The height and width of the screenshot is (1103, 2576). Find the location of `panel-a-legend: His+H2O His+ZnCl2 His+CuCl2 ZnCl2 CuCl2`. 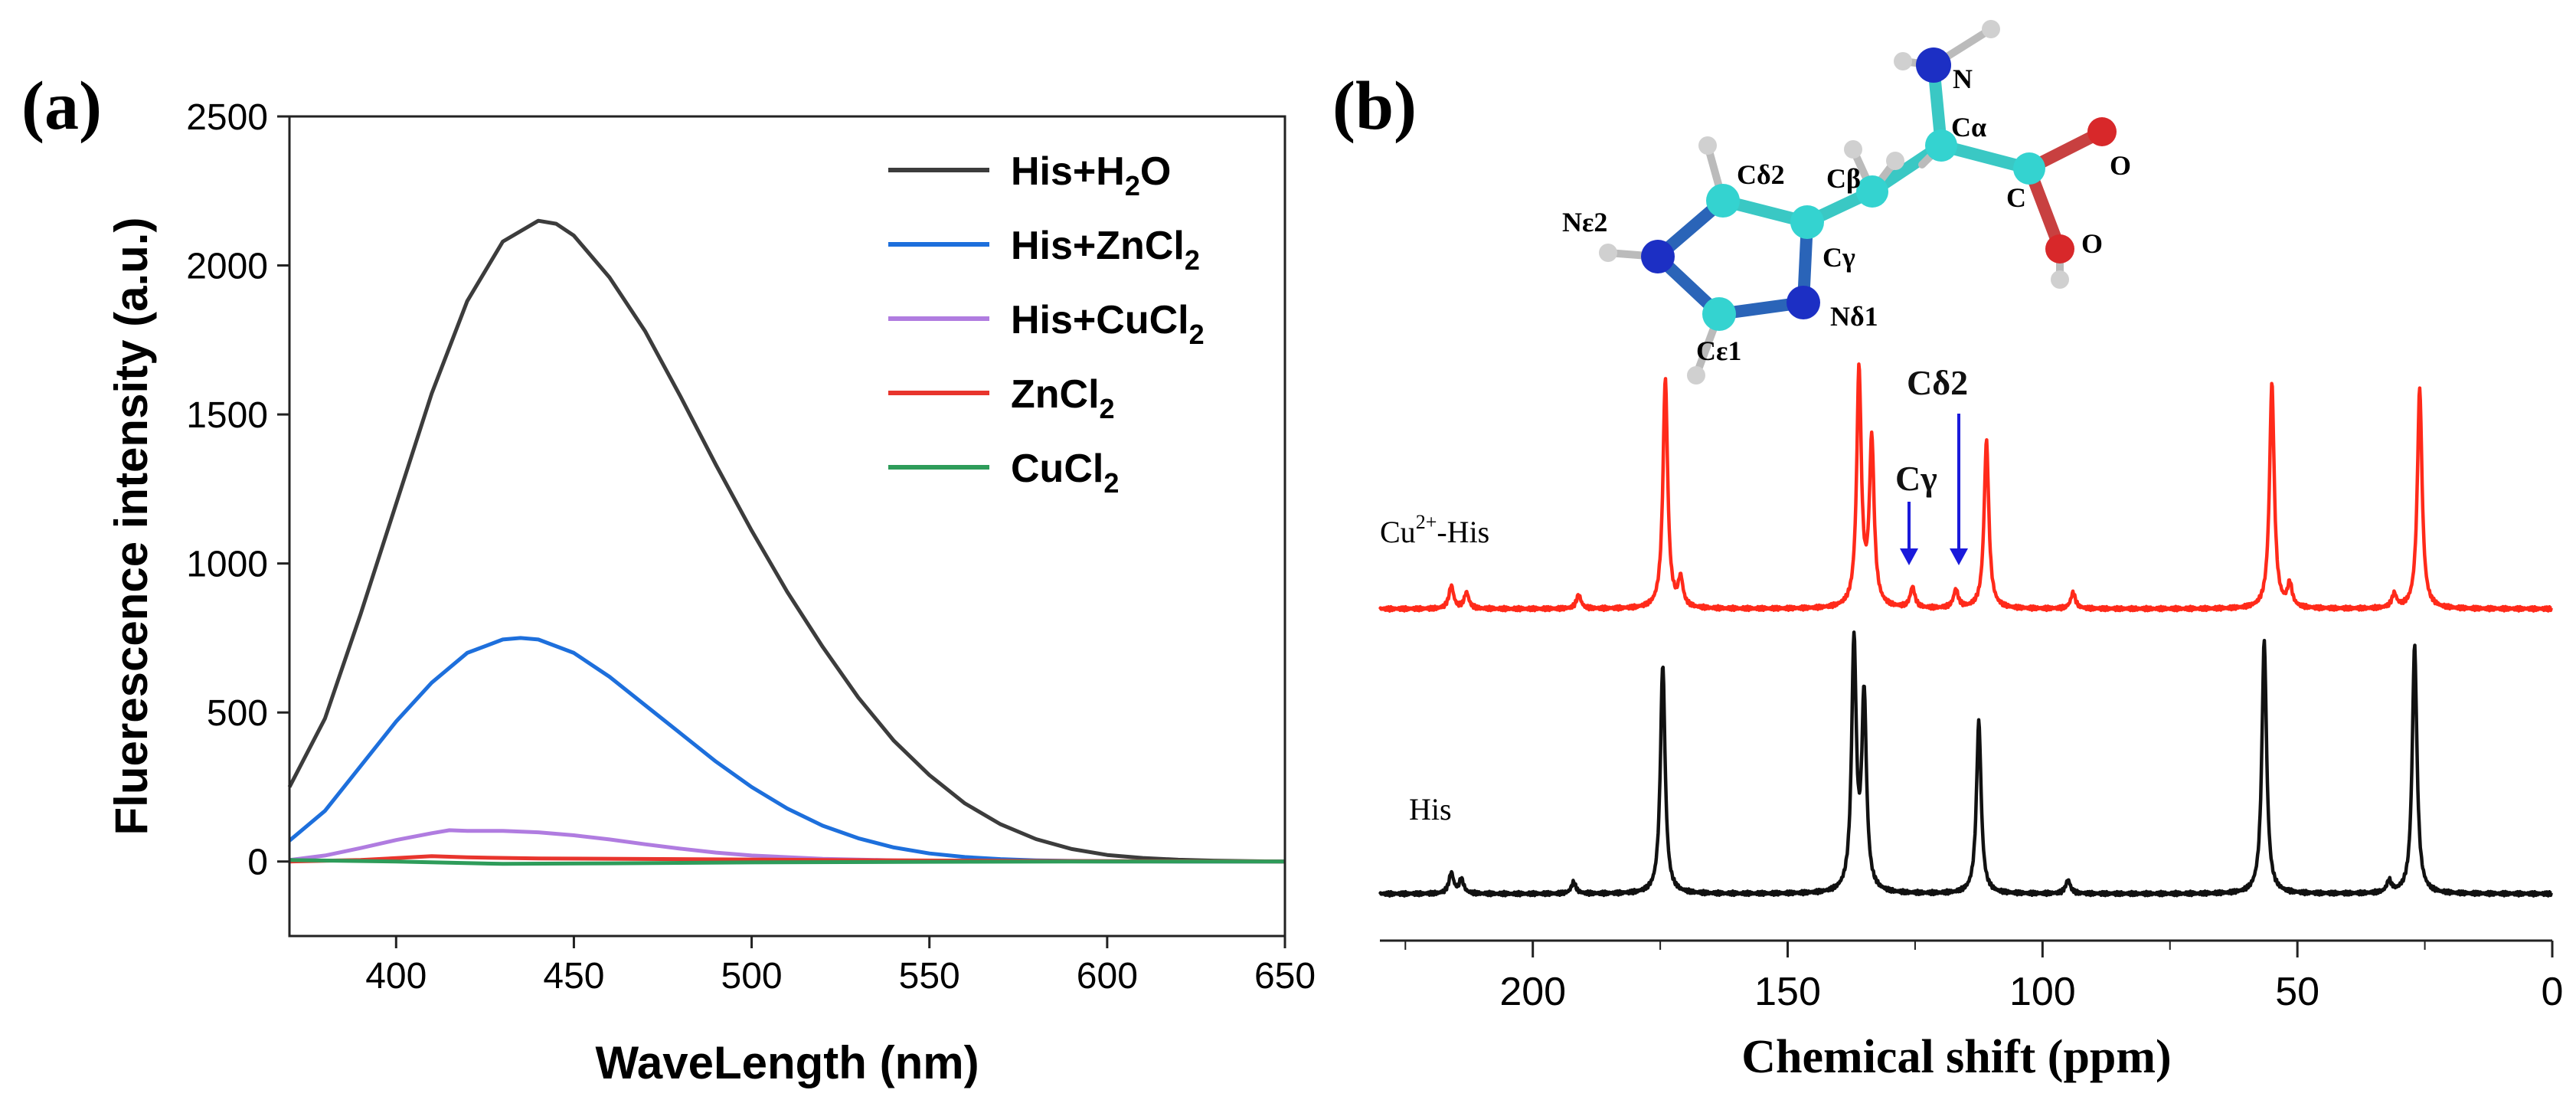

panel-a-legend: His+H2O His+ZnCl2 His+CuCl2 ZnCl2 CuCl2 is located at coordinates (1046, 324).